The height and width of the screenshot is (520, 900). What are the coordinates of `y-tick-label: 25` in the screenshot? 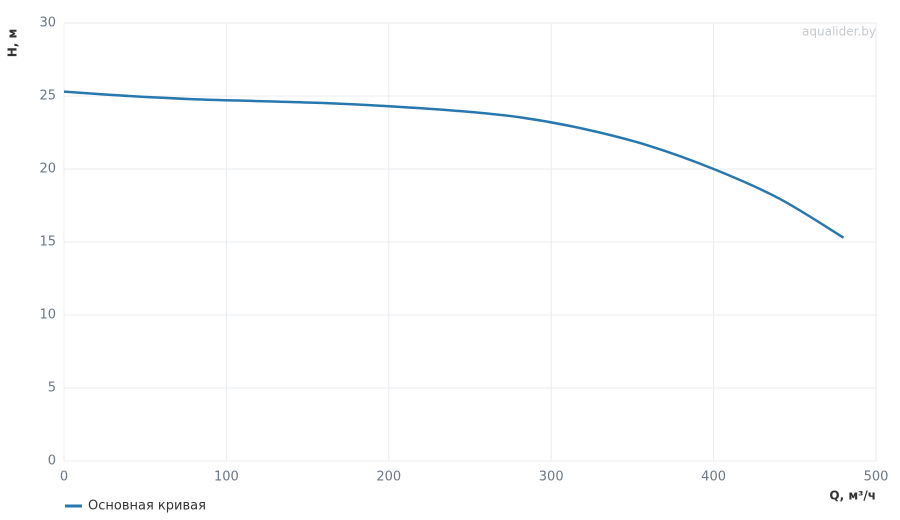 It's located at (47, 96).